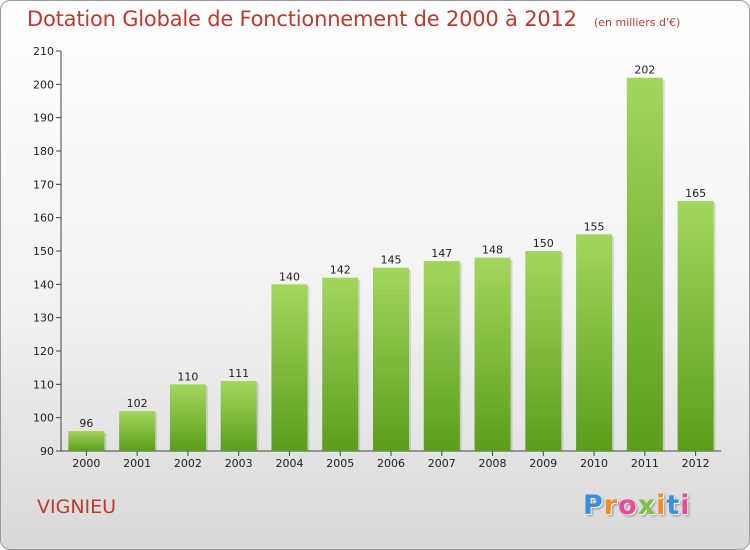 This screenshot has height=550, width=750. What do you see at coordinates (695, 193) in the screenshot?
I see `bar-value-label: 165` at bounding box center [695, 193].